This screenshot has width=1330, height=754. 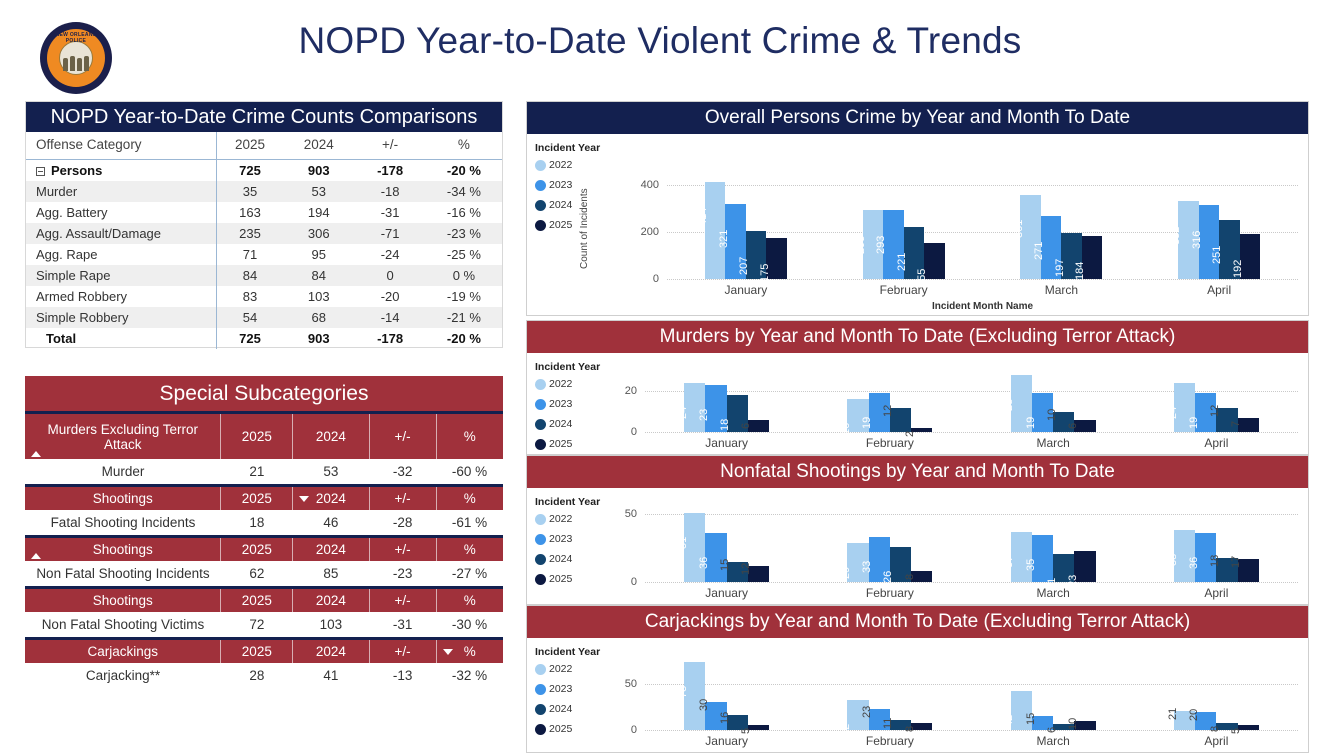 I want to click on table-row: Agg. Battery 163 194 -31 -16 %, so click(x=264, y=212).